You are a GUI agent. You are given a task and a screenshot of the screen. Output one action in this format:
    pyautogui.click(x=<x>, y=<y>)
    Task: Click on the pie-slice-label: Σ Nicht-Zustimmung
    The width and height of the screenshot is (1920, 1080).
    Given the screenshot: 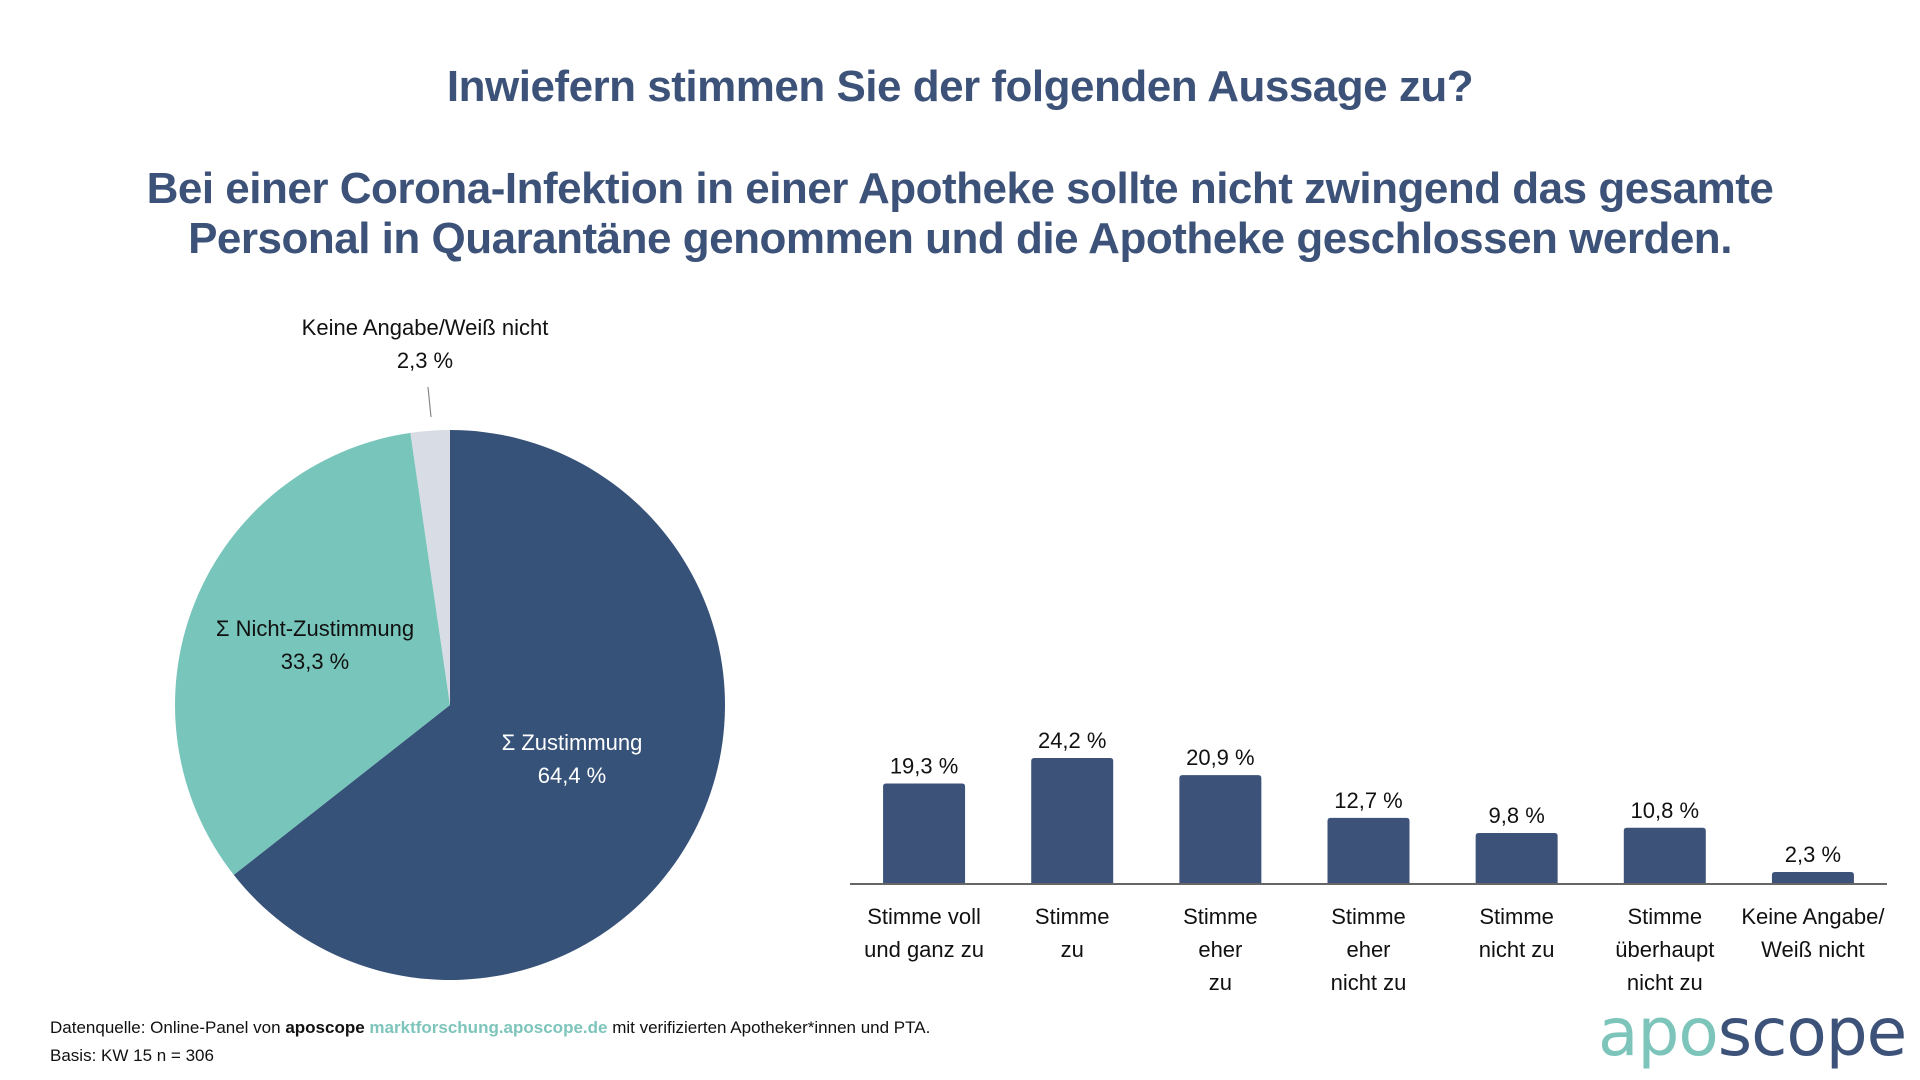 What is the action you would take?
    pyautogui.click(x=315, y=628)
    